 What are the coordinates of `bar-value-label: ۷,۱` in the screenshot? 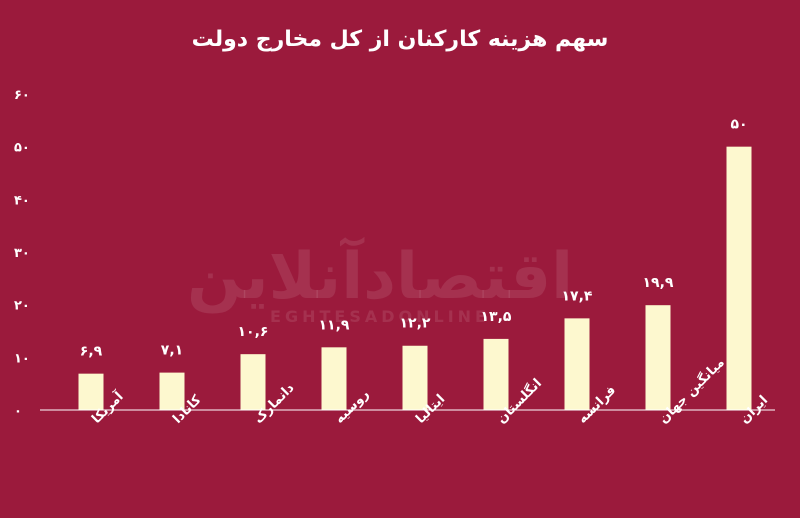 It's located at (172, 351).